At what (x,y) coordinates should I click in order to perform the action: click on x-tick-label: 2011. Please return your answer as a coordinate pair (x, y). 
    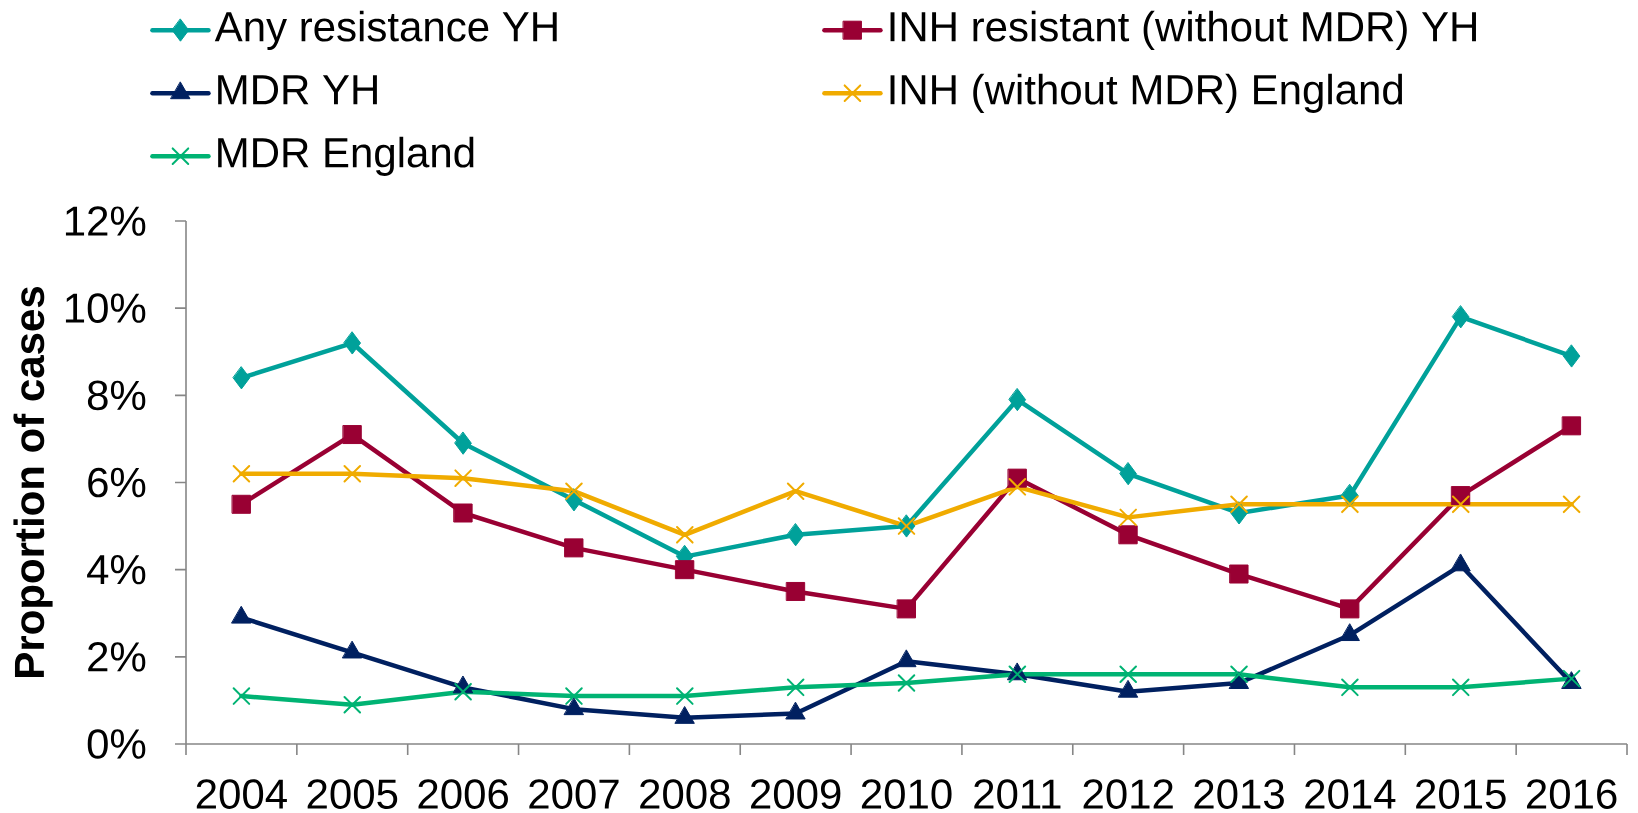
    Looking at the image, I should click on (1017, 794).